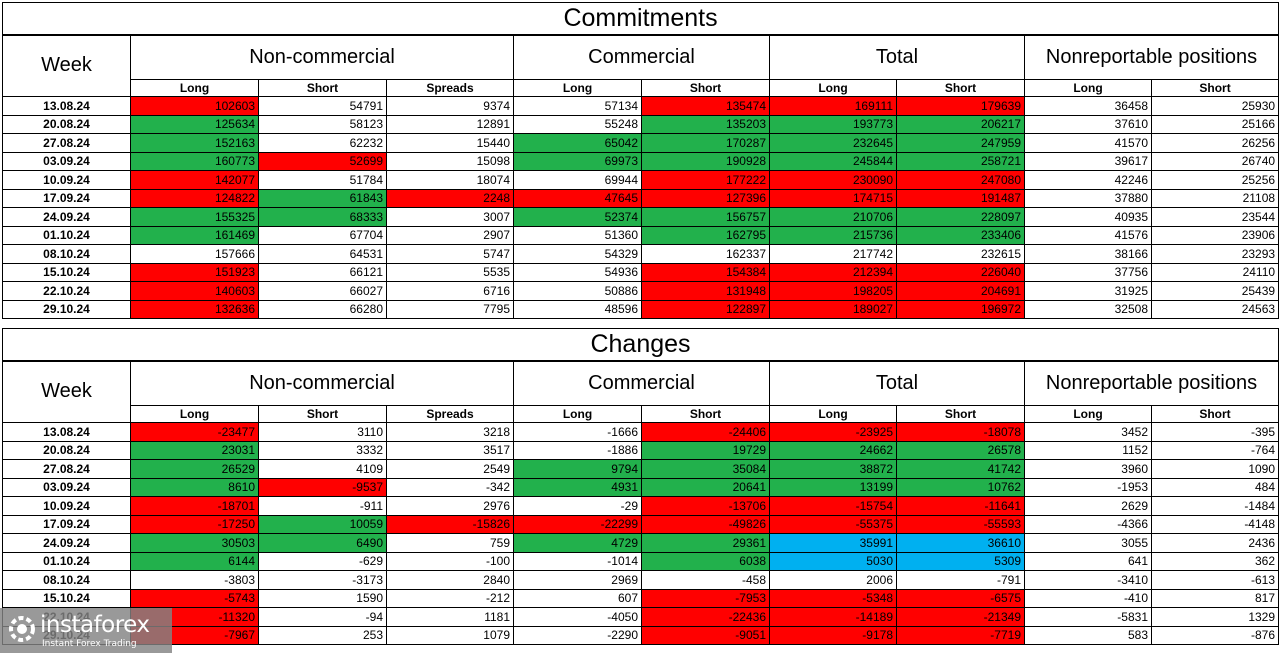  I want to click on subheader-nonreportable-long: Long, so click(1088, 88).